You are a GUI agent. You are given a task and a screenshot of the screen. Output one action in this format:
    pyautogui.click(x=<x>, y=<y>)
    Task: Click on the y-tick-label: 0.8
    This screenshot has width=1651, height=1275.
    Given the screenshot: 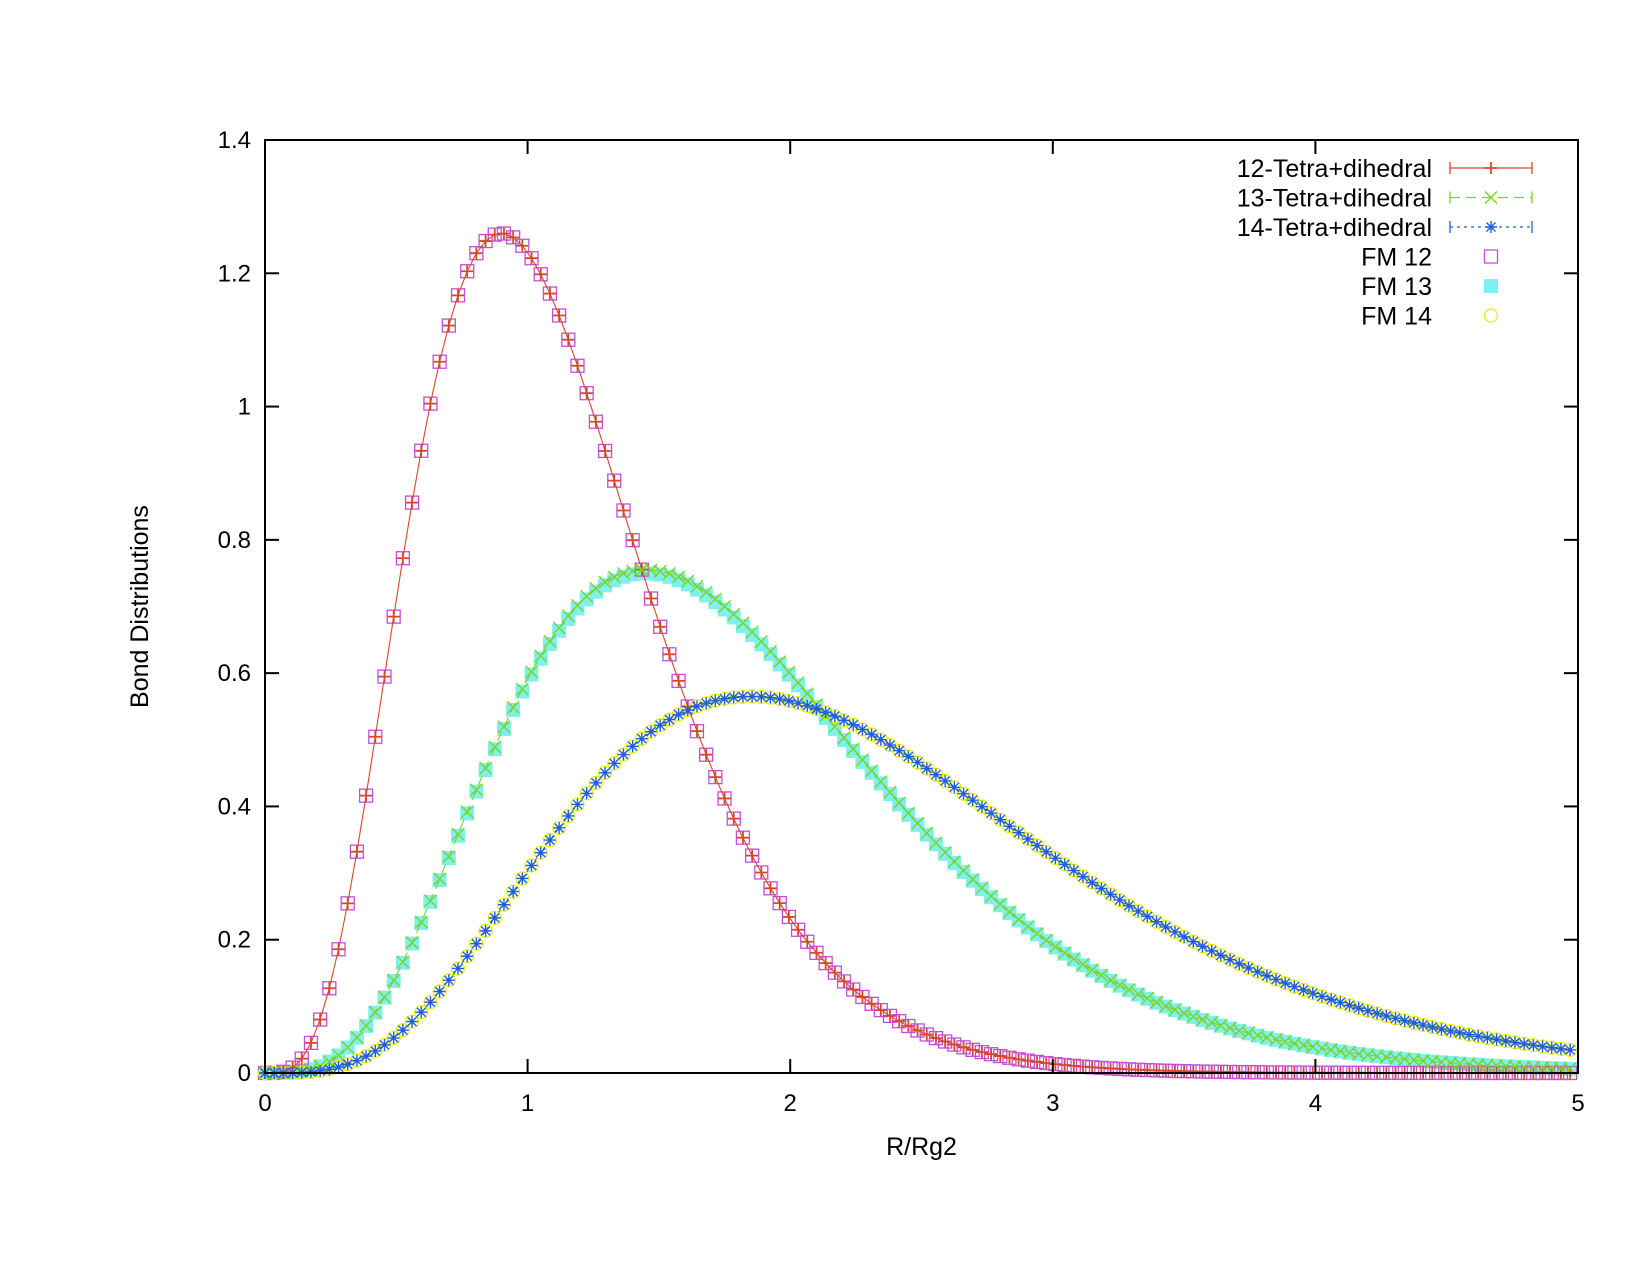 What is the action you would take?
    pyautogui.click(x=234, y=540)
    